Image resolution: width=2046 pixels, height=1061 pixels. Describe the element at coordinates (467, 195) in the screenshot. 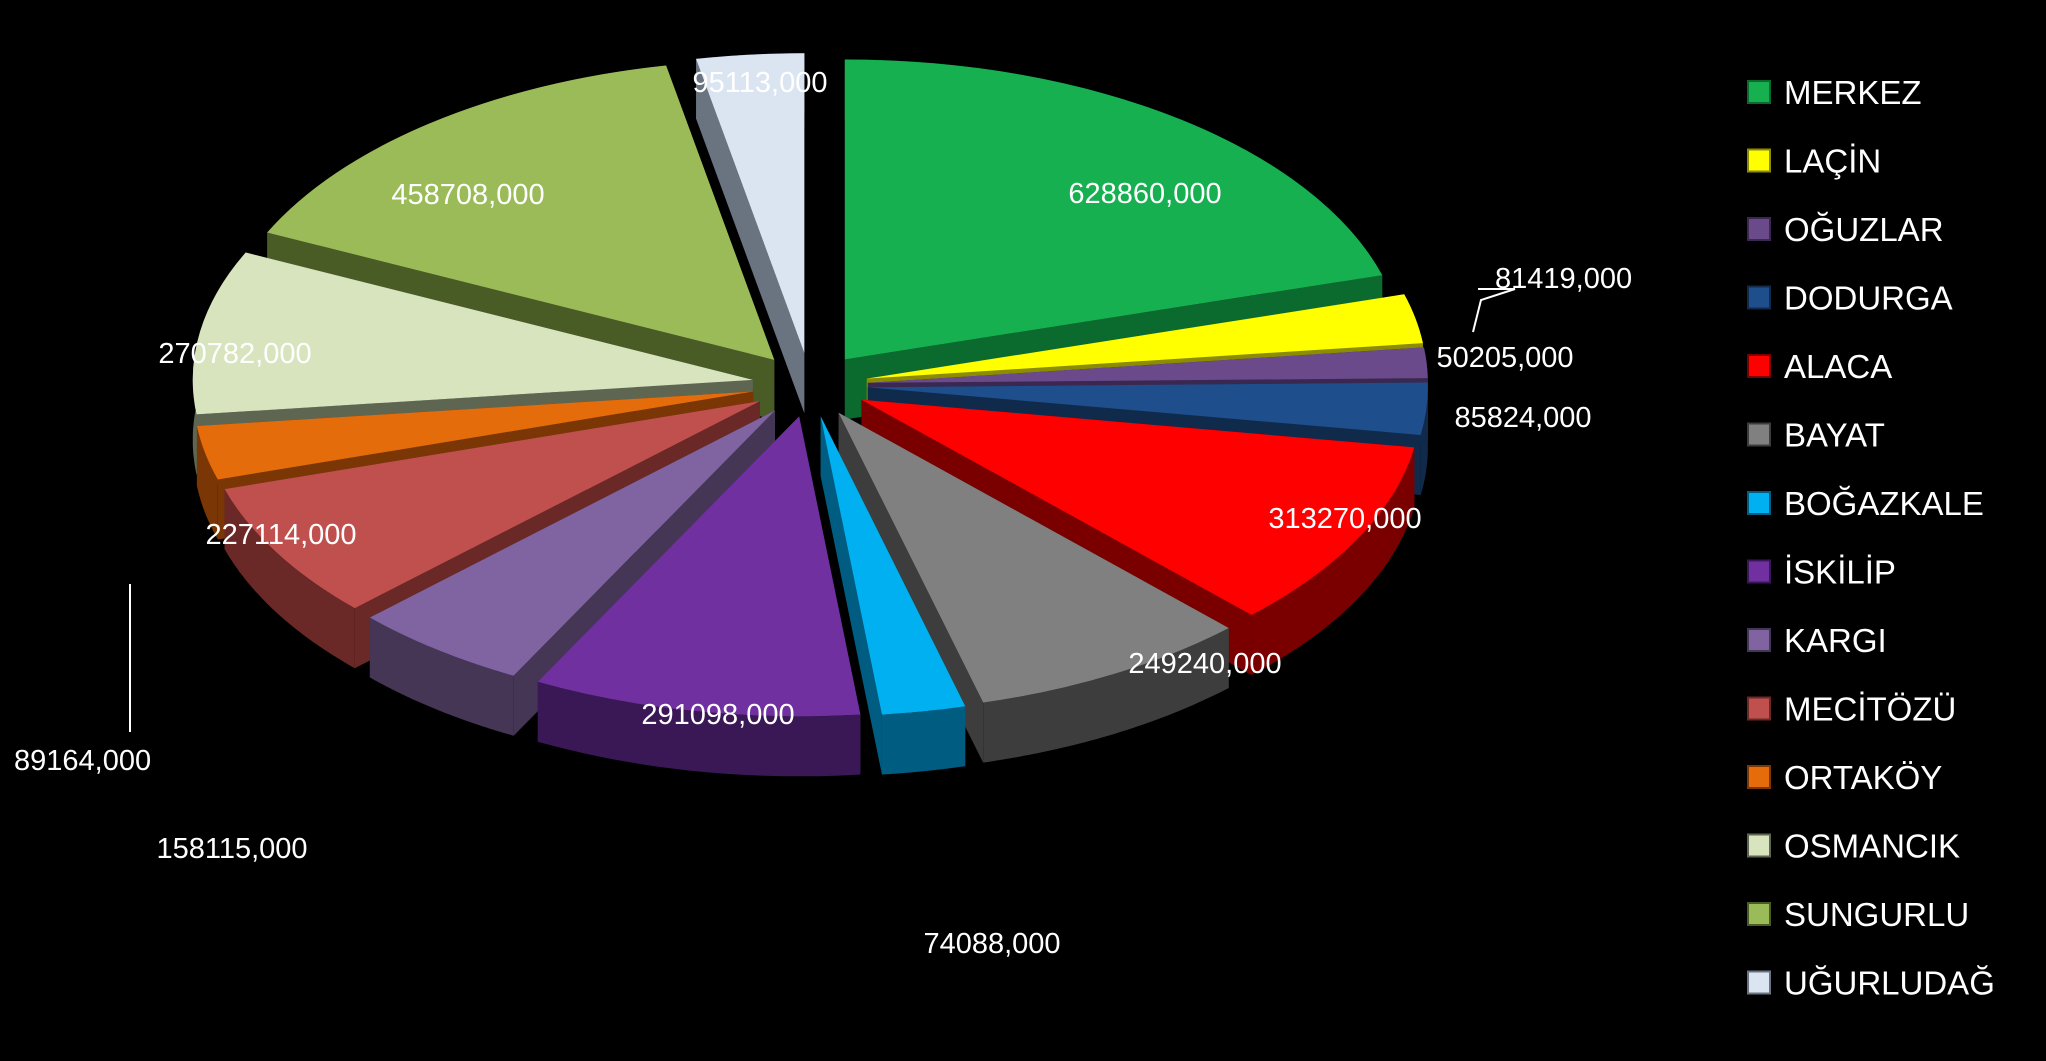

I see `data-label-sungurlu: 458708,000` at that location.